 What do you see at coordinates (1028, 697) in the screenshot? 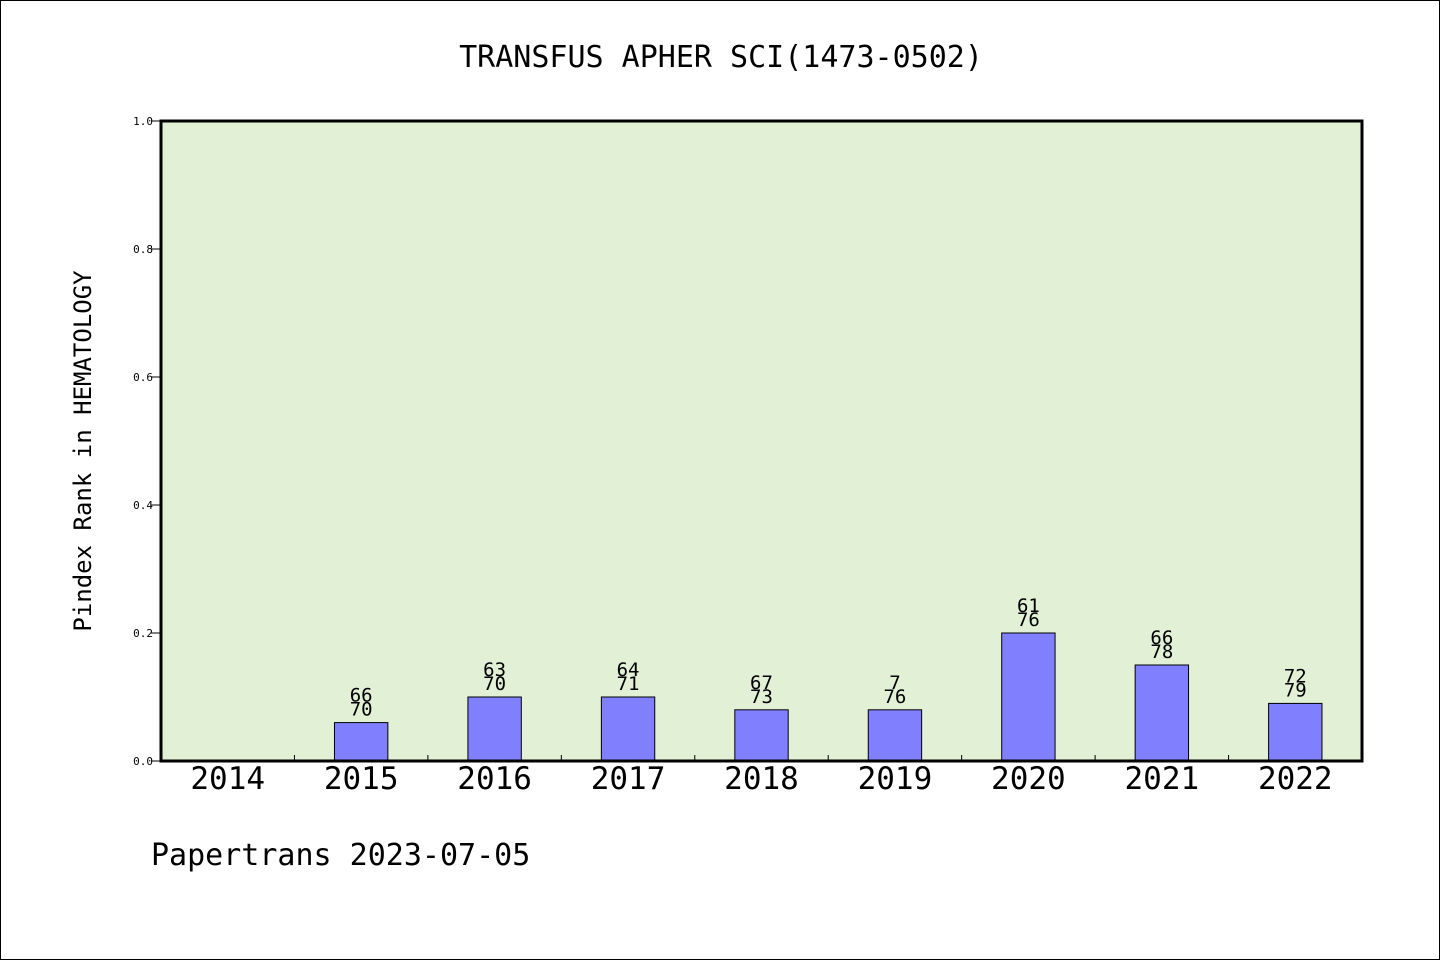
I see `bar-2020` at bounding box center [1028, 697].